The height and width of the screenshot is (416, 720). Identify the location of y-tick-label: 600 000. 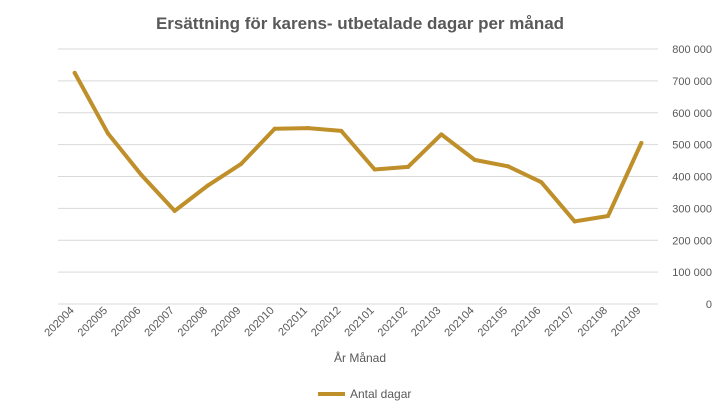
(692, 114).